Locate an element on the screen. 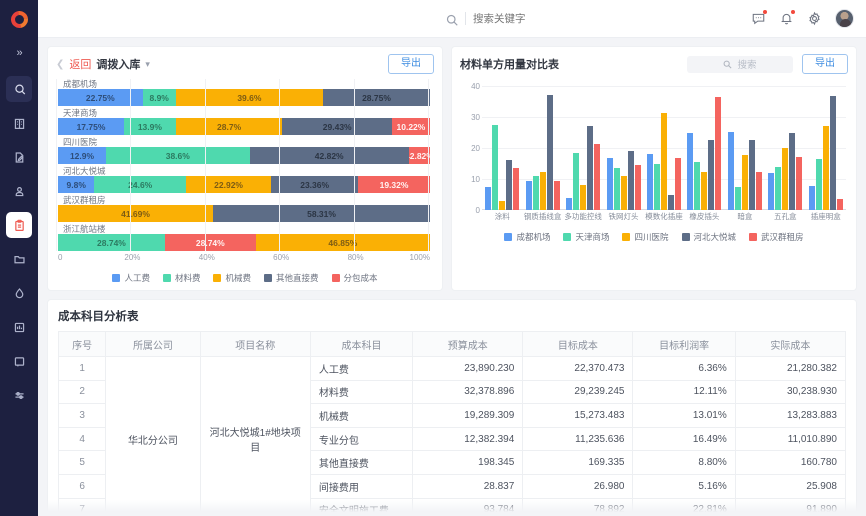  back-link: 返回 is located at coordinates (80, 65).